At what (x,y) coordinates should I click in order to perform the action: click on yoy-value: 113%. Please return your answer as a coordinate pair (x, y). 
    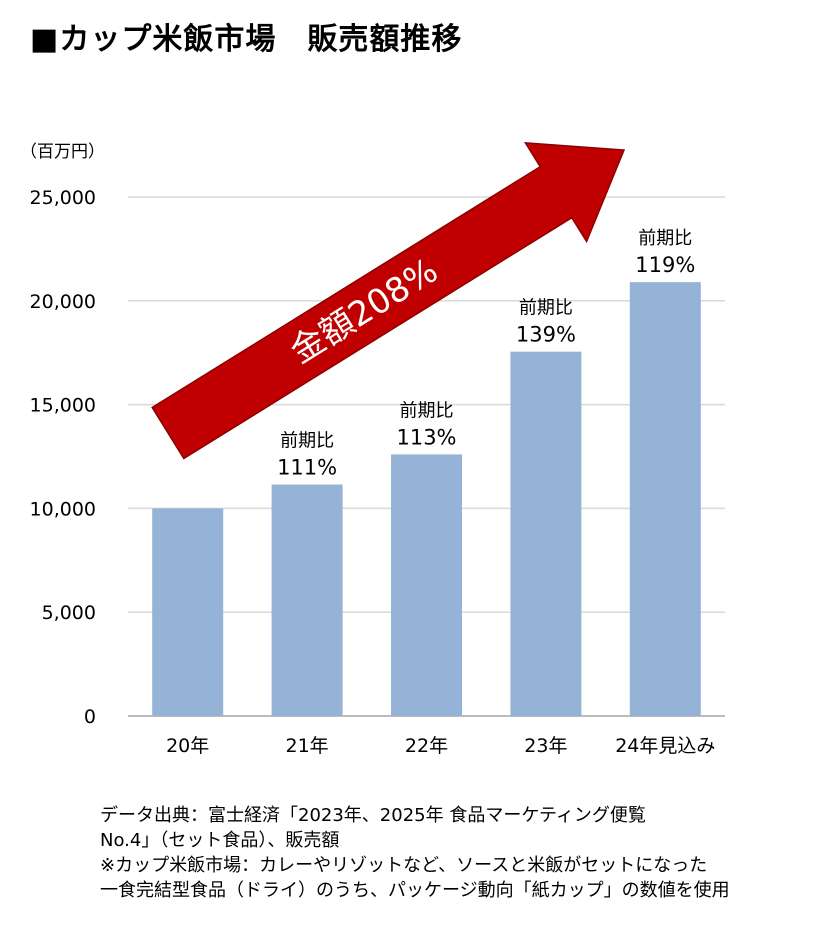
    Looking at the image, I should click on (426, 437).